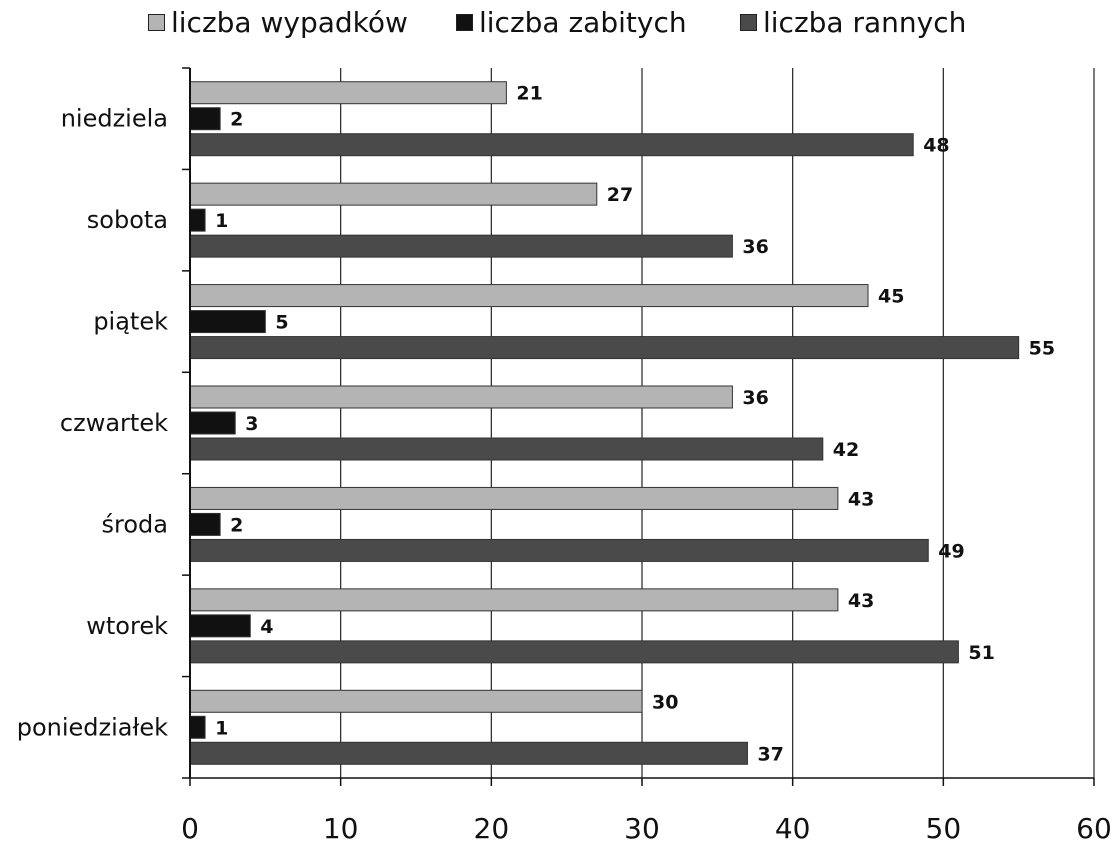 The height and width of the screenshot is (843, 1119). What do you see at coordinates (464, 22) in the screenshot?
I see `legend-swatch-black` at bounding box center [464, 22].